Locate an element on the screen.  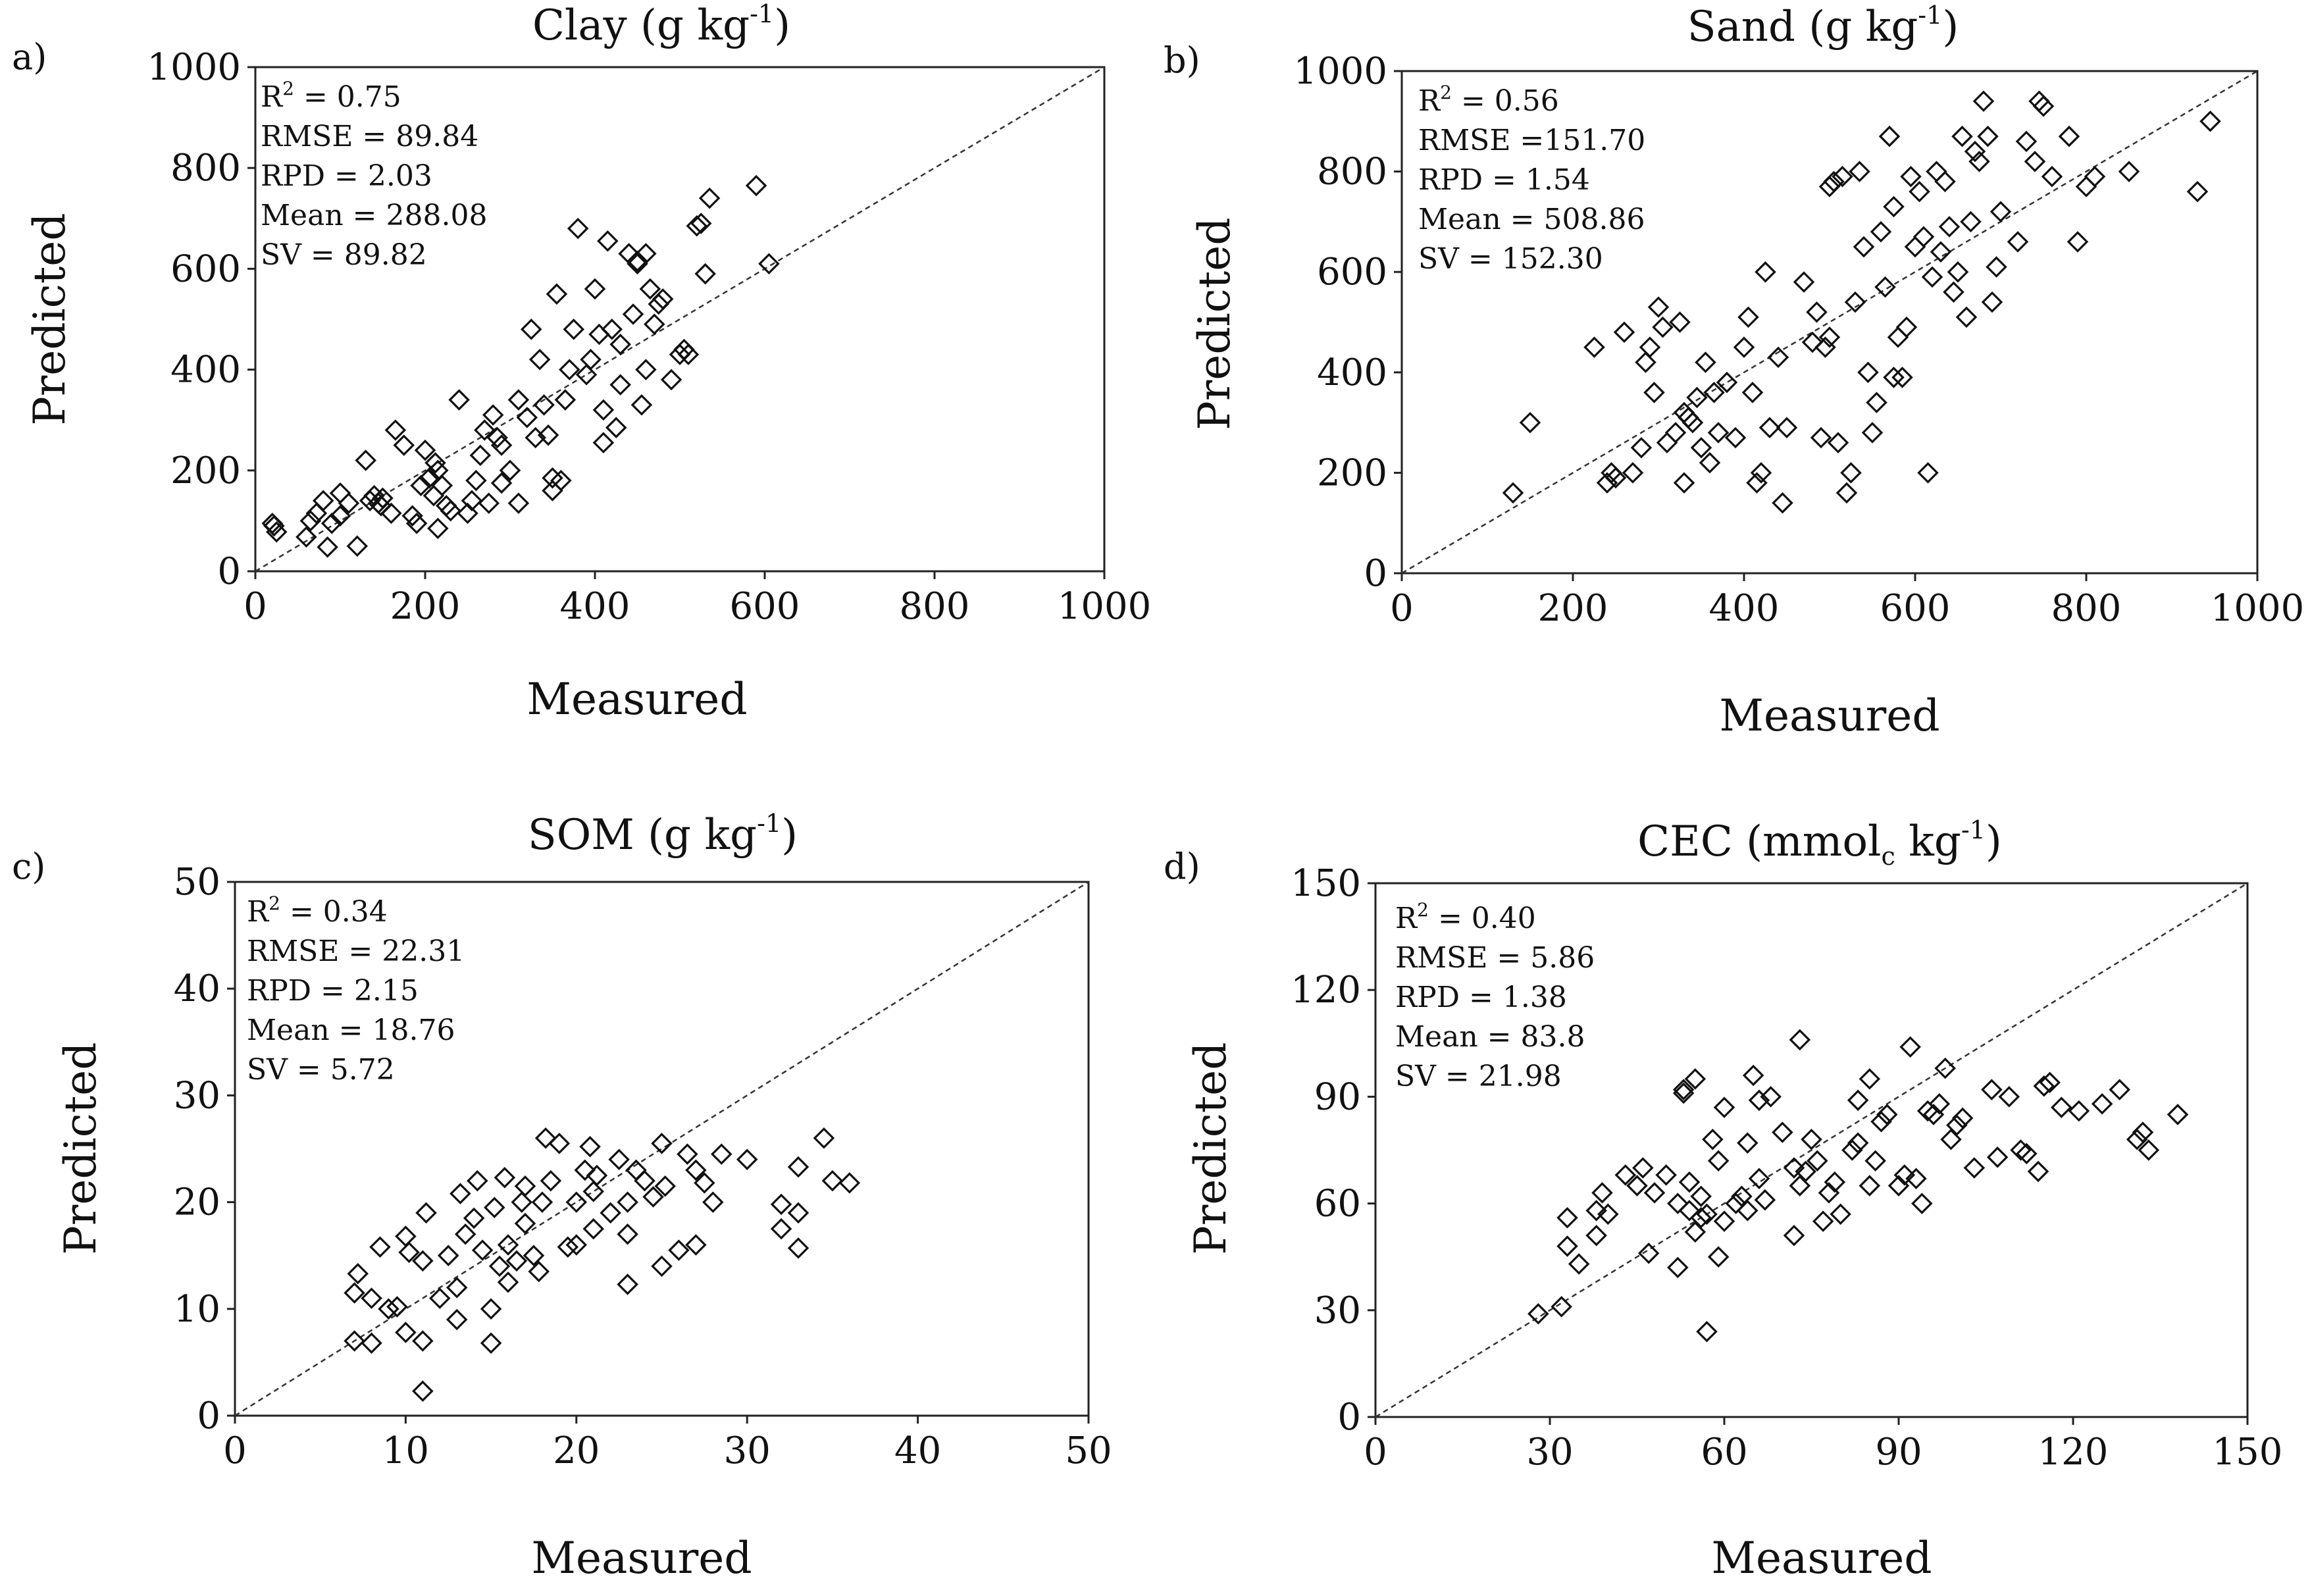
y-tick-label: 1000 is located at coordinates (1340, 71).